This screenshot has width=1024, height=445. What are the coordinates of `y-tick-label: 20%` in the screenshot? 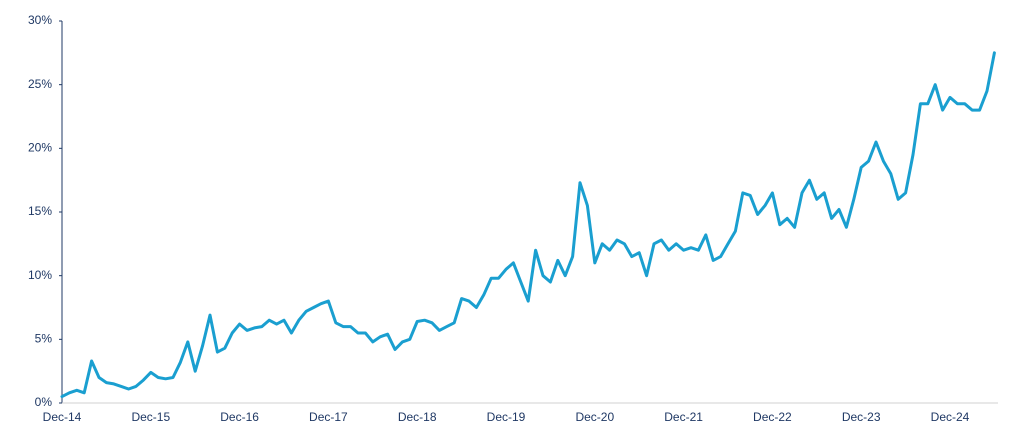 It's located at (40, 148).